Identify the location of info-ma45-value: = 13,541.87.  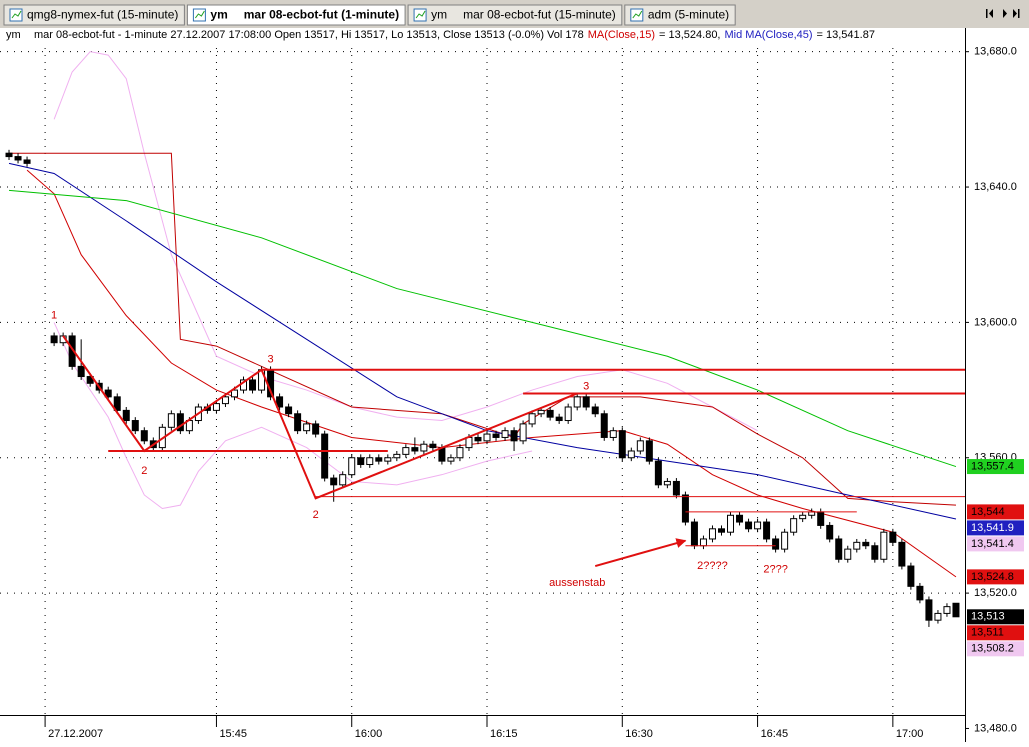
(846, 35).